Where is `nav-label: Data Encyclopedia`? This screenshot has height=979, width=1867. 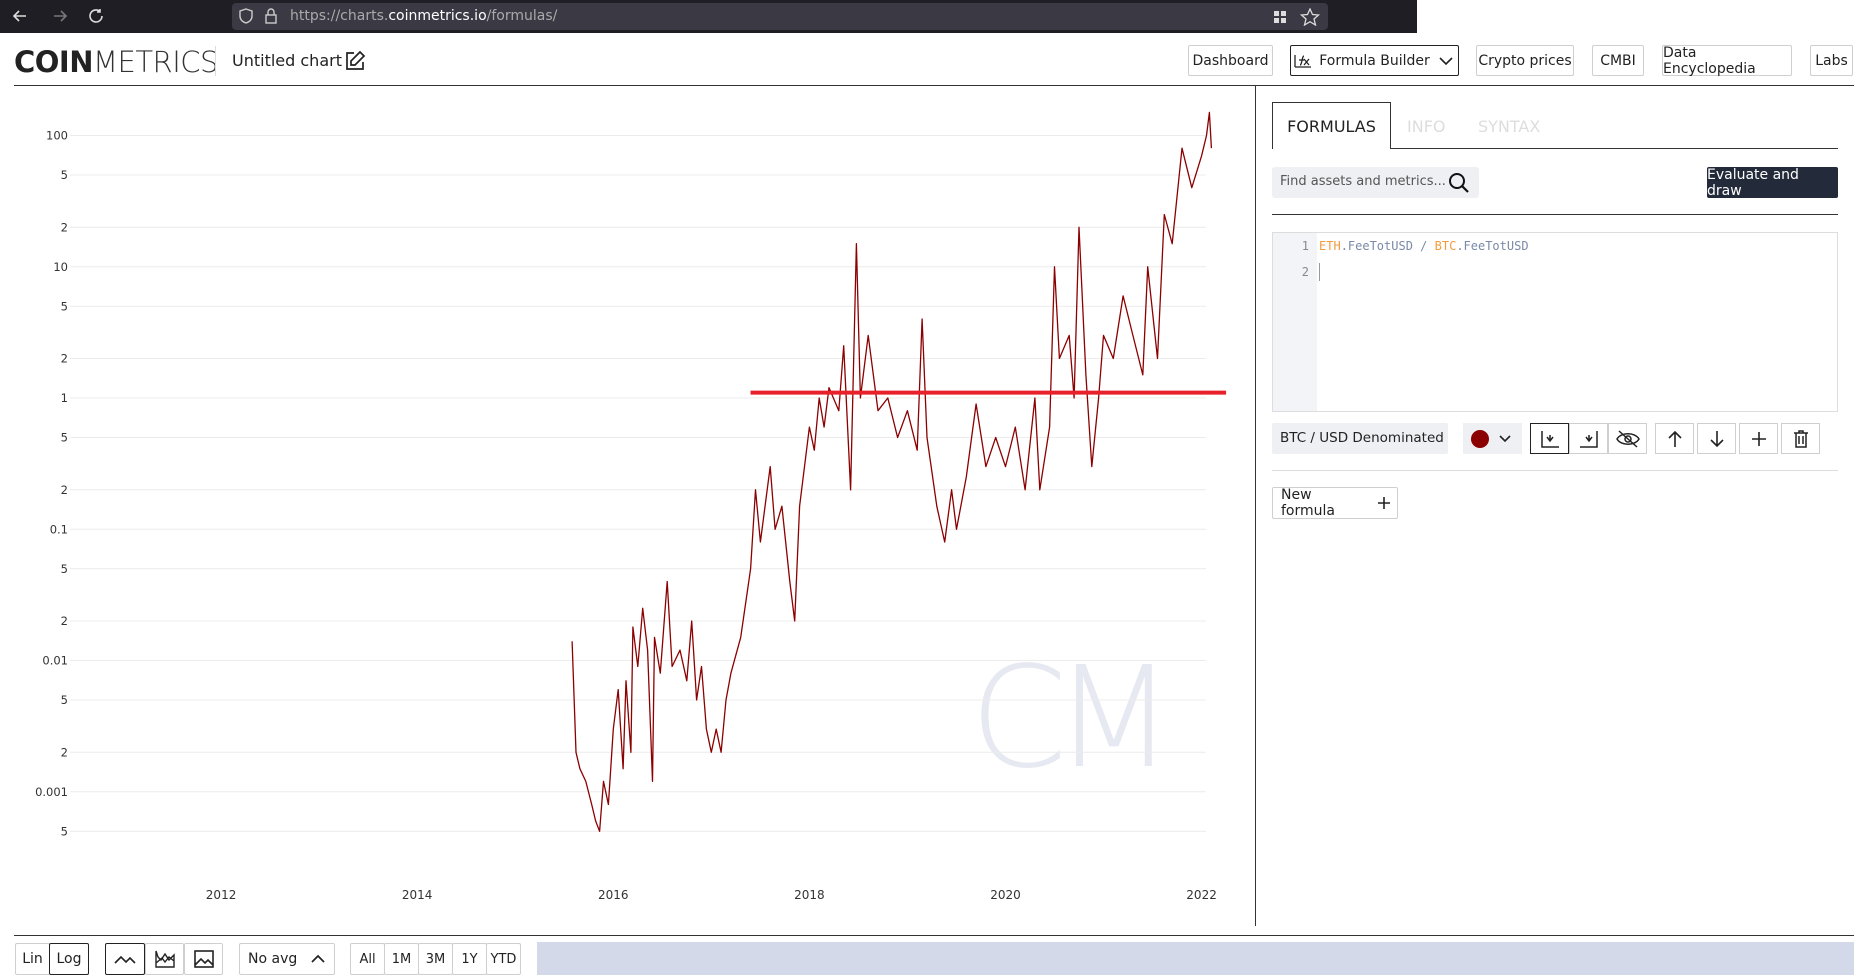 nav-label: Data Encyclopedia is located at coordinates (1709, 60).